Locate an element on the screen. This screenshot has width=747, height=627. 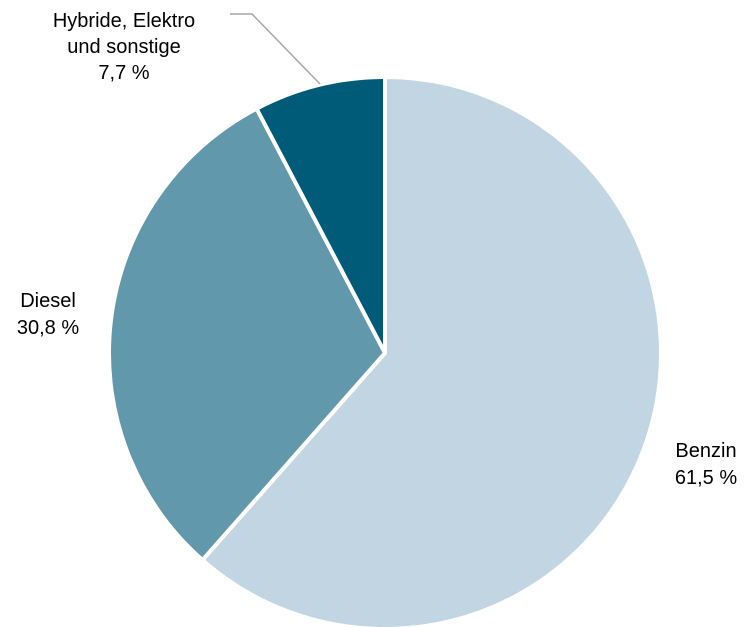
slice-label-hybrid-line2: und sonstige is located at coordinates (123, 47).